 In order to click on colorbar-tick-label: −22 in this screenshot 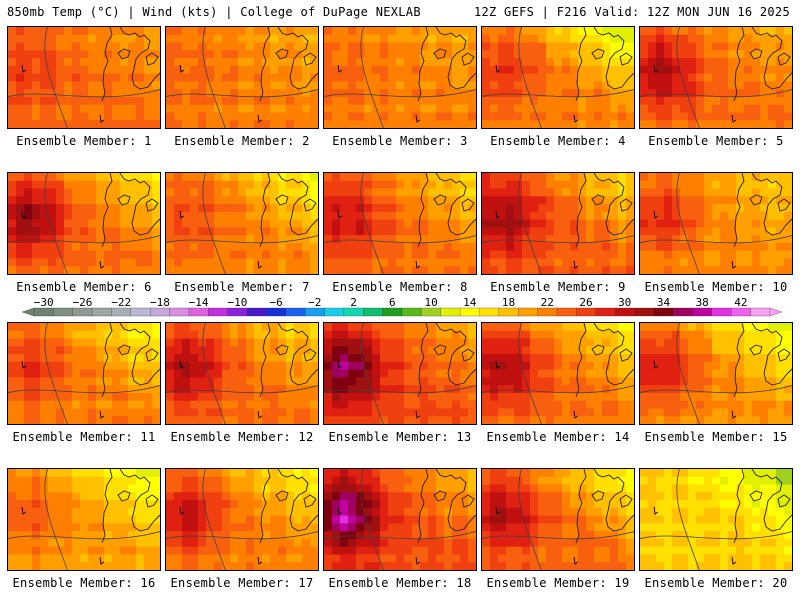, I will do `click(121, 303)`.